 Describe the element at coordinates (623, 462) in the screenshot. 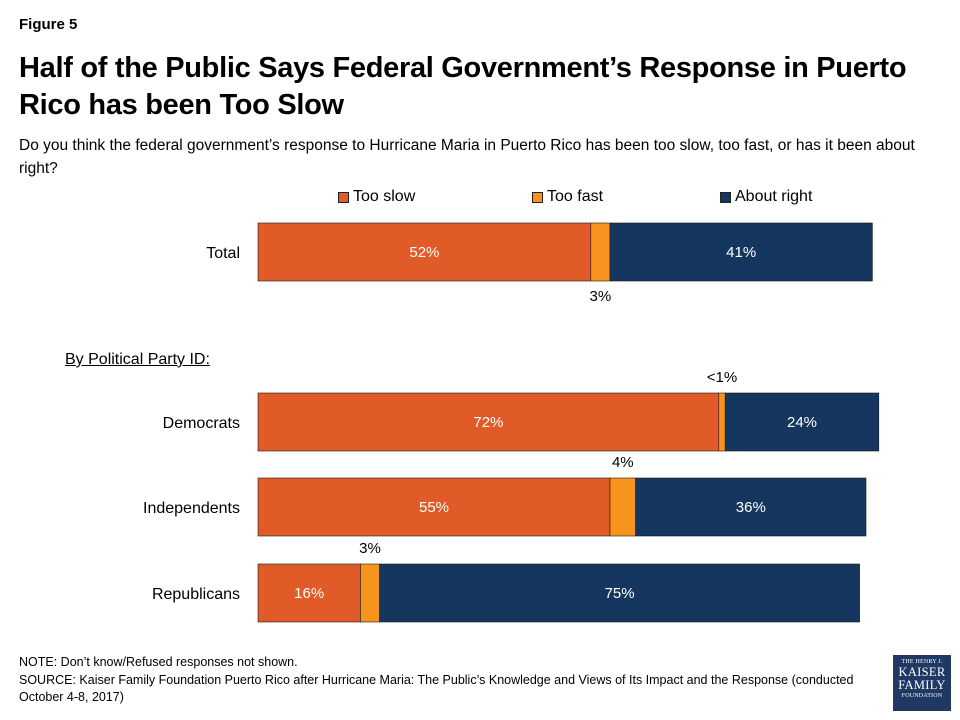

I see `data-label: 4%` at that location.